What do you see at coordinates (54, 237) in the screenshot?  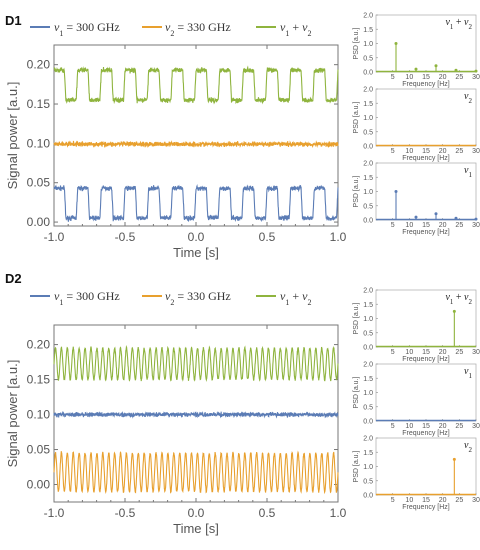 I see `x-tick-label: -1.0` at bounding box center [54, 237].